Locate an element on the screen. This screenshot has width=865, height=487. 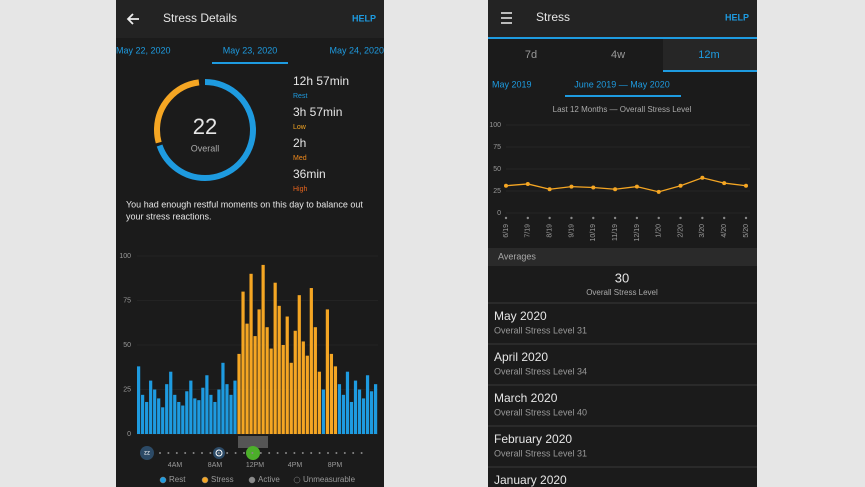
menu-button is located at coordinates (506, 18).